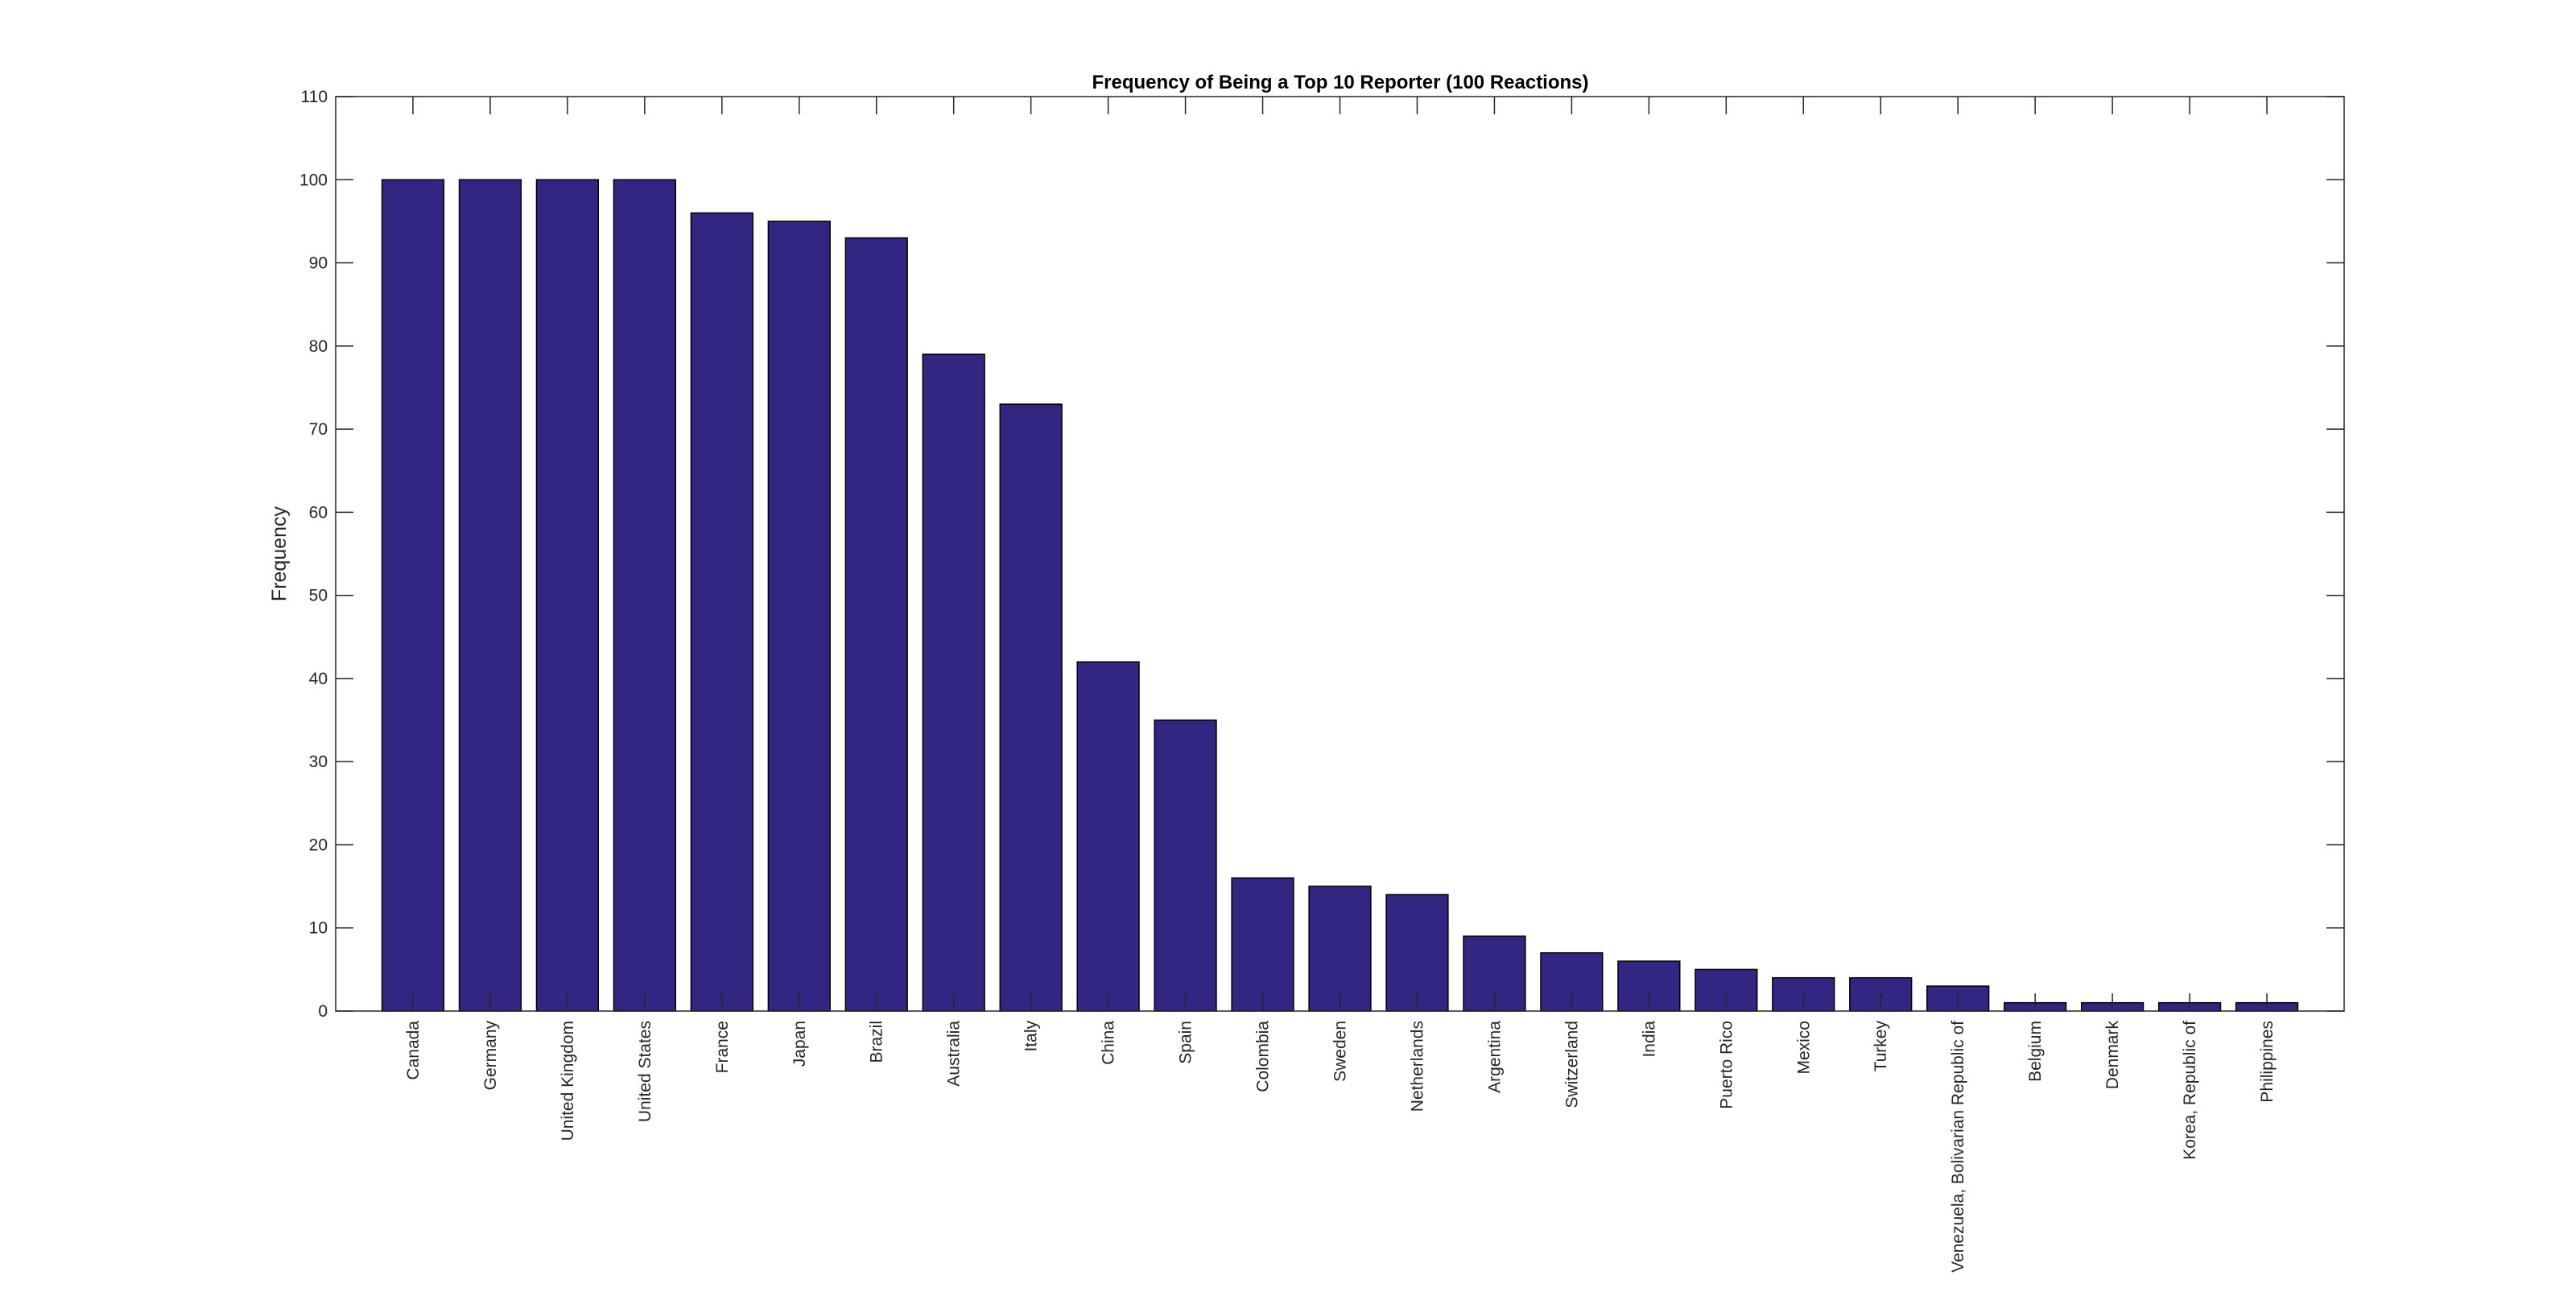  Describe the element at coordinates (568, 1081) in the screenshot. I see `x-tick-label: United Kingdom` at that location.